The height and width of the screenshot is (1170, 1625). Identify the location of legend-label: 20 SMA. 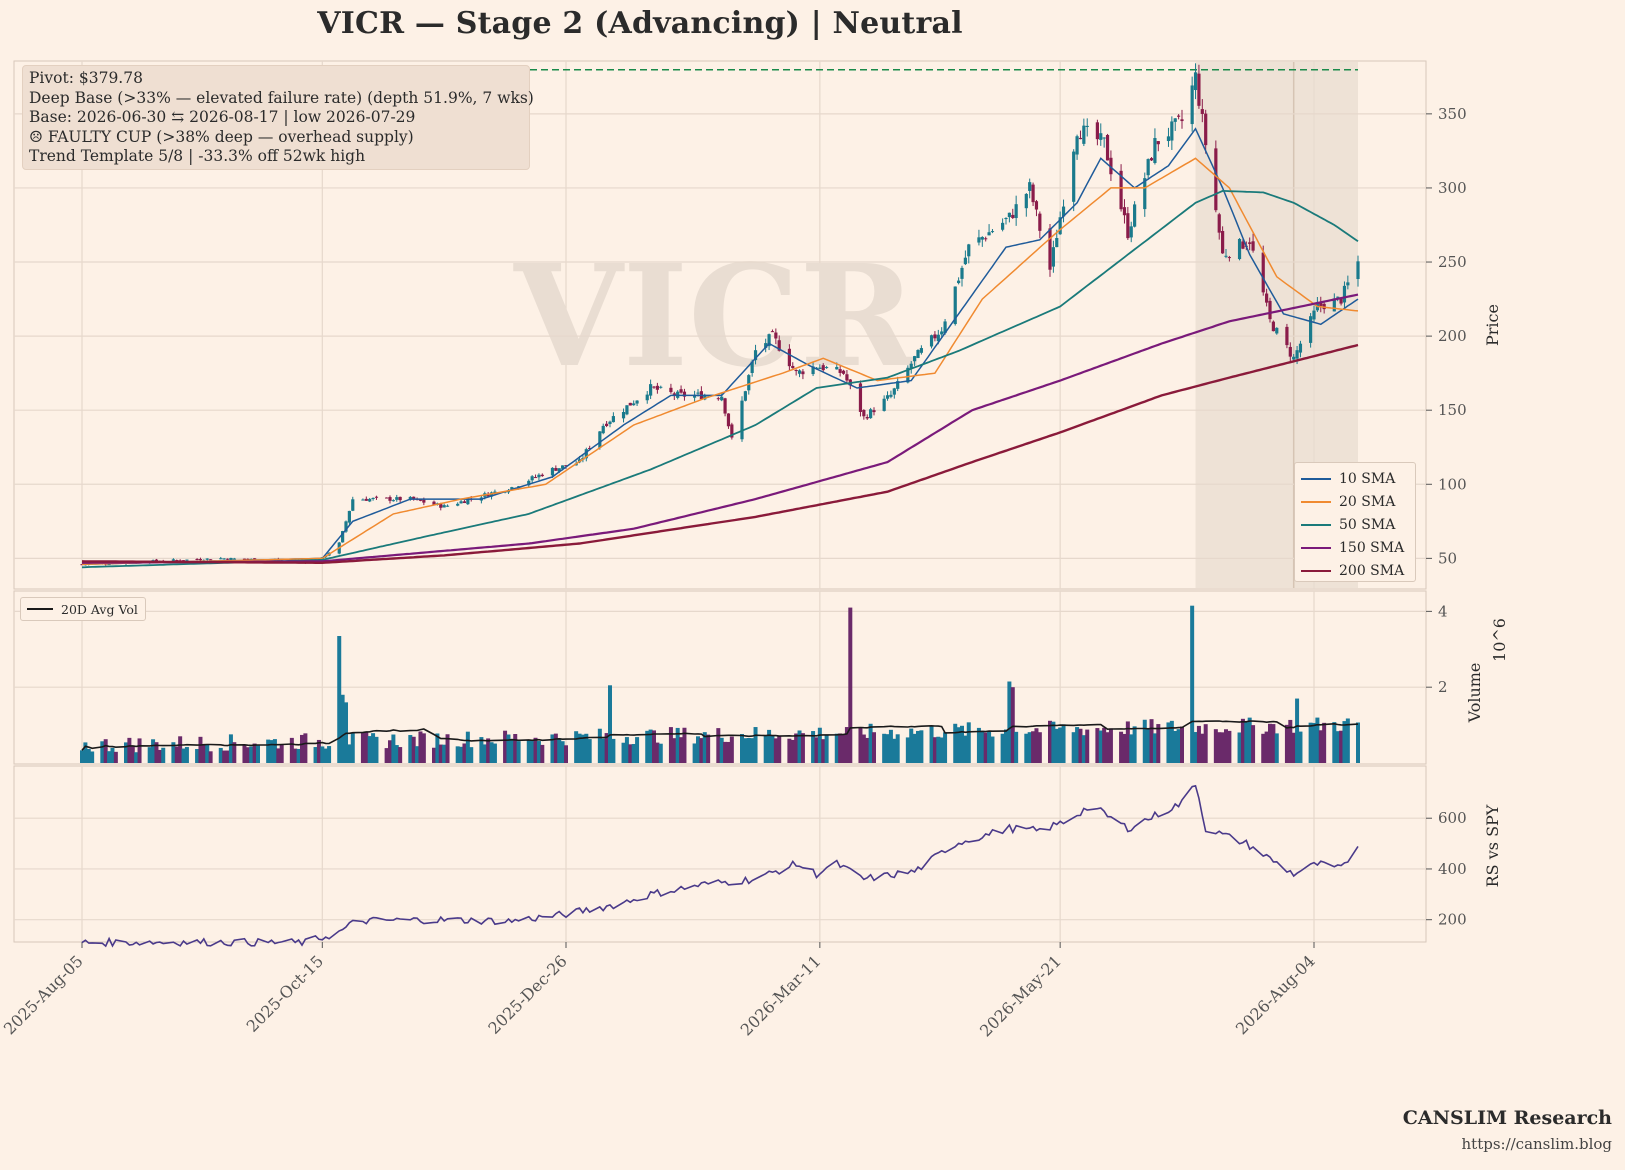
(1367, 501).